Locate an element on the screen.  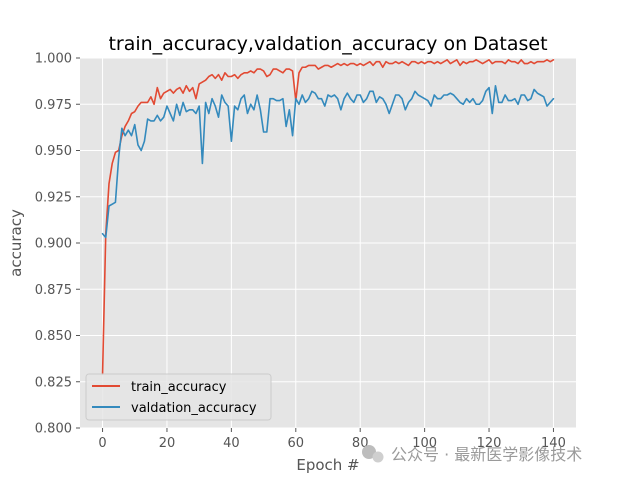
watermark: 公众号 · 最新医学影像技术 is located at coordinates (472, 454).